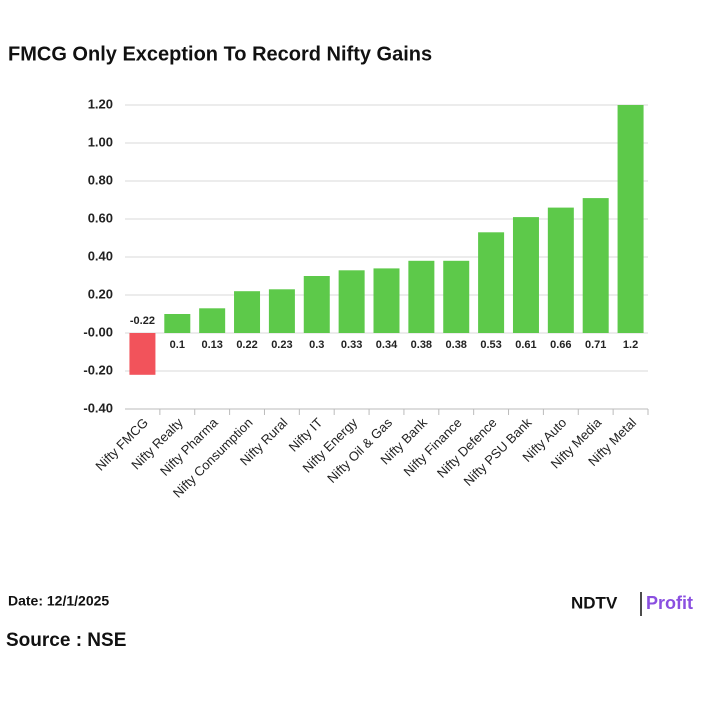  Describe the element at coordinates (142, 321) in the screenshot. I see `value-label: -0.22` at that location.